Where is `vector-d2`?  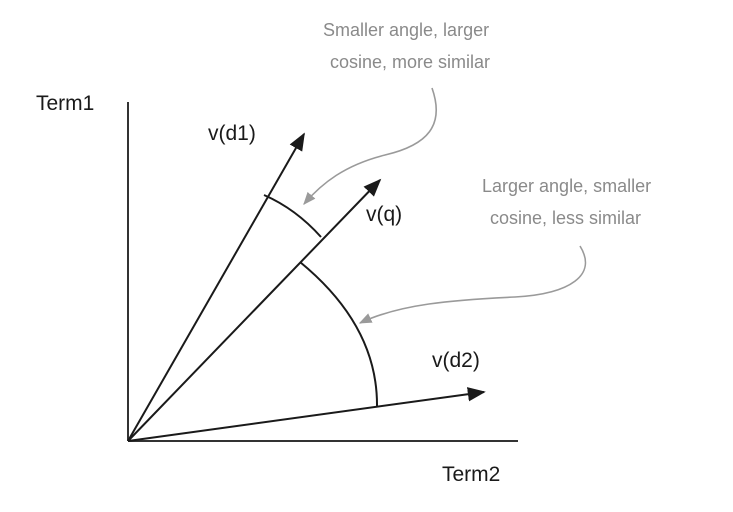
vector-d2 is located at coordinates (306, 414).